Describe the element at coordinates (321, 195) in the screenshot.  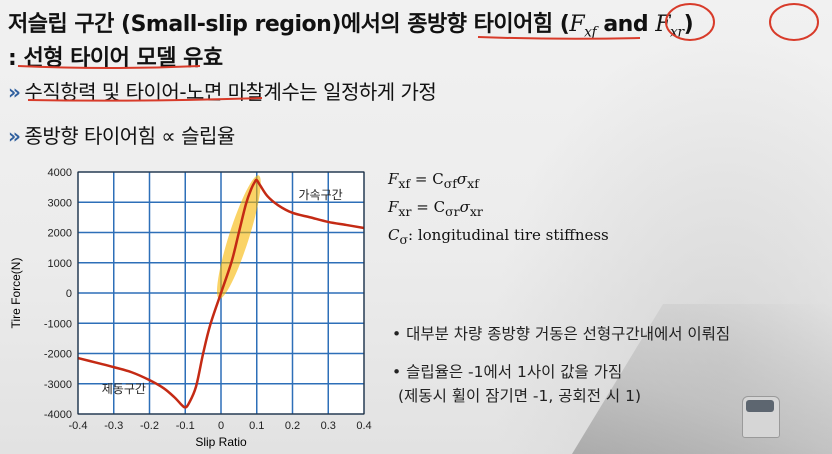
I see `acceleration-label: 가속구간` at that location.